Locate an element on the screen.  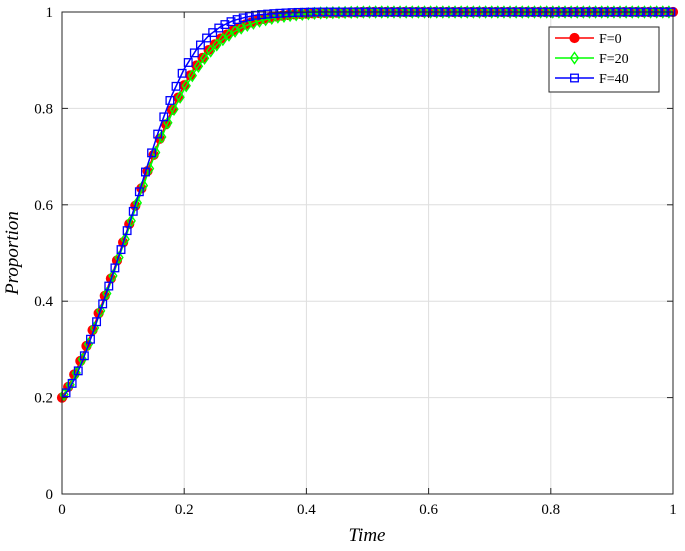
x-axis-title: Time is located at coordinates (367, 535).